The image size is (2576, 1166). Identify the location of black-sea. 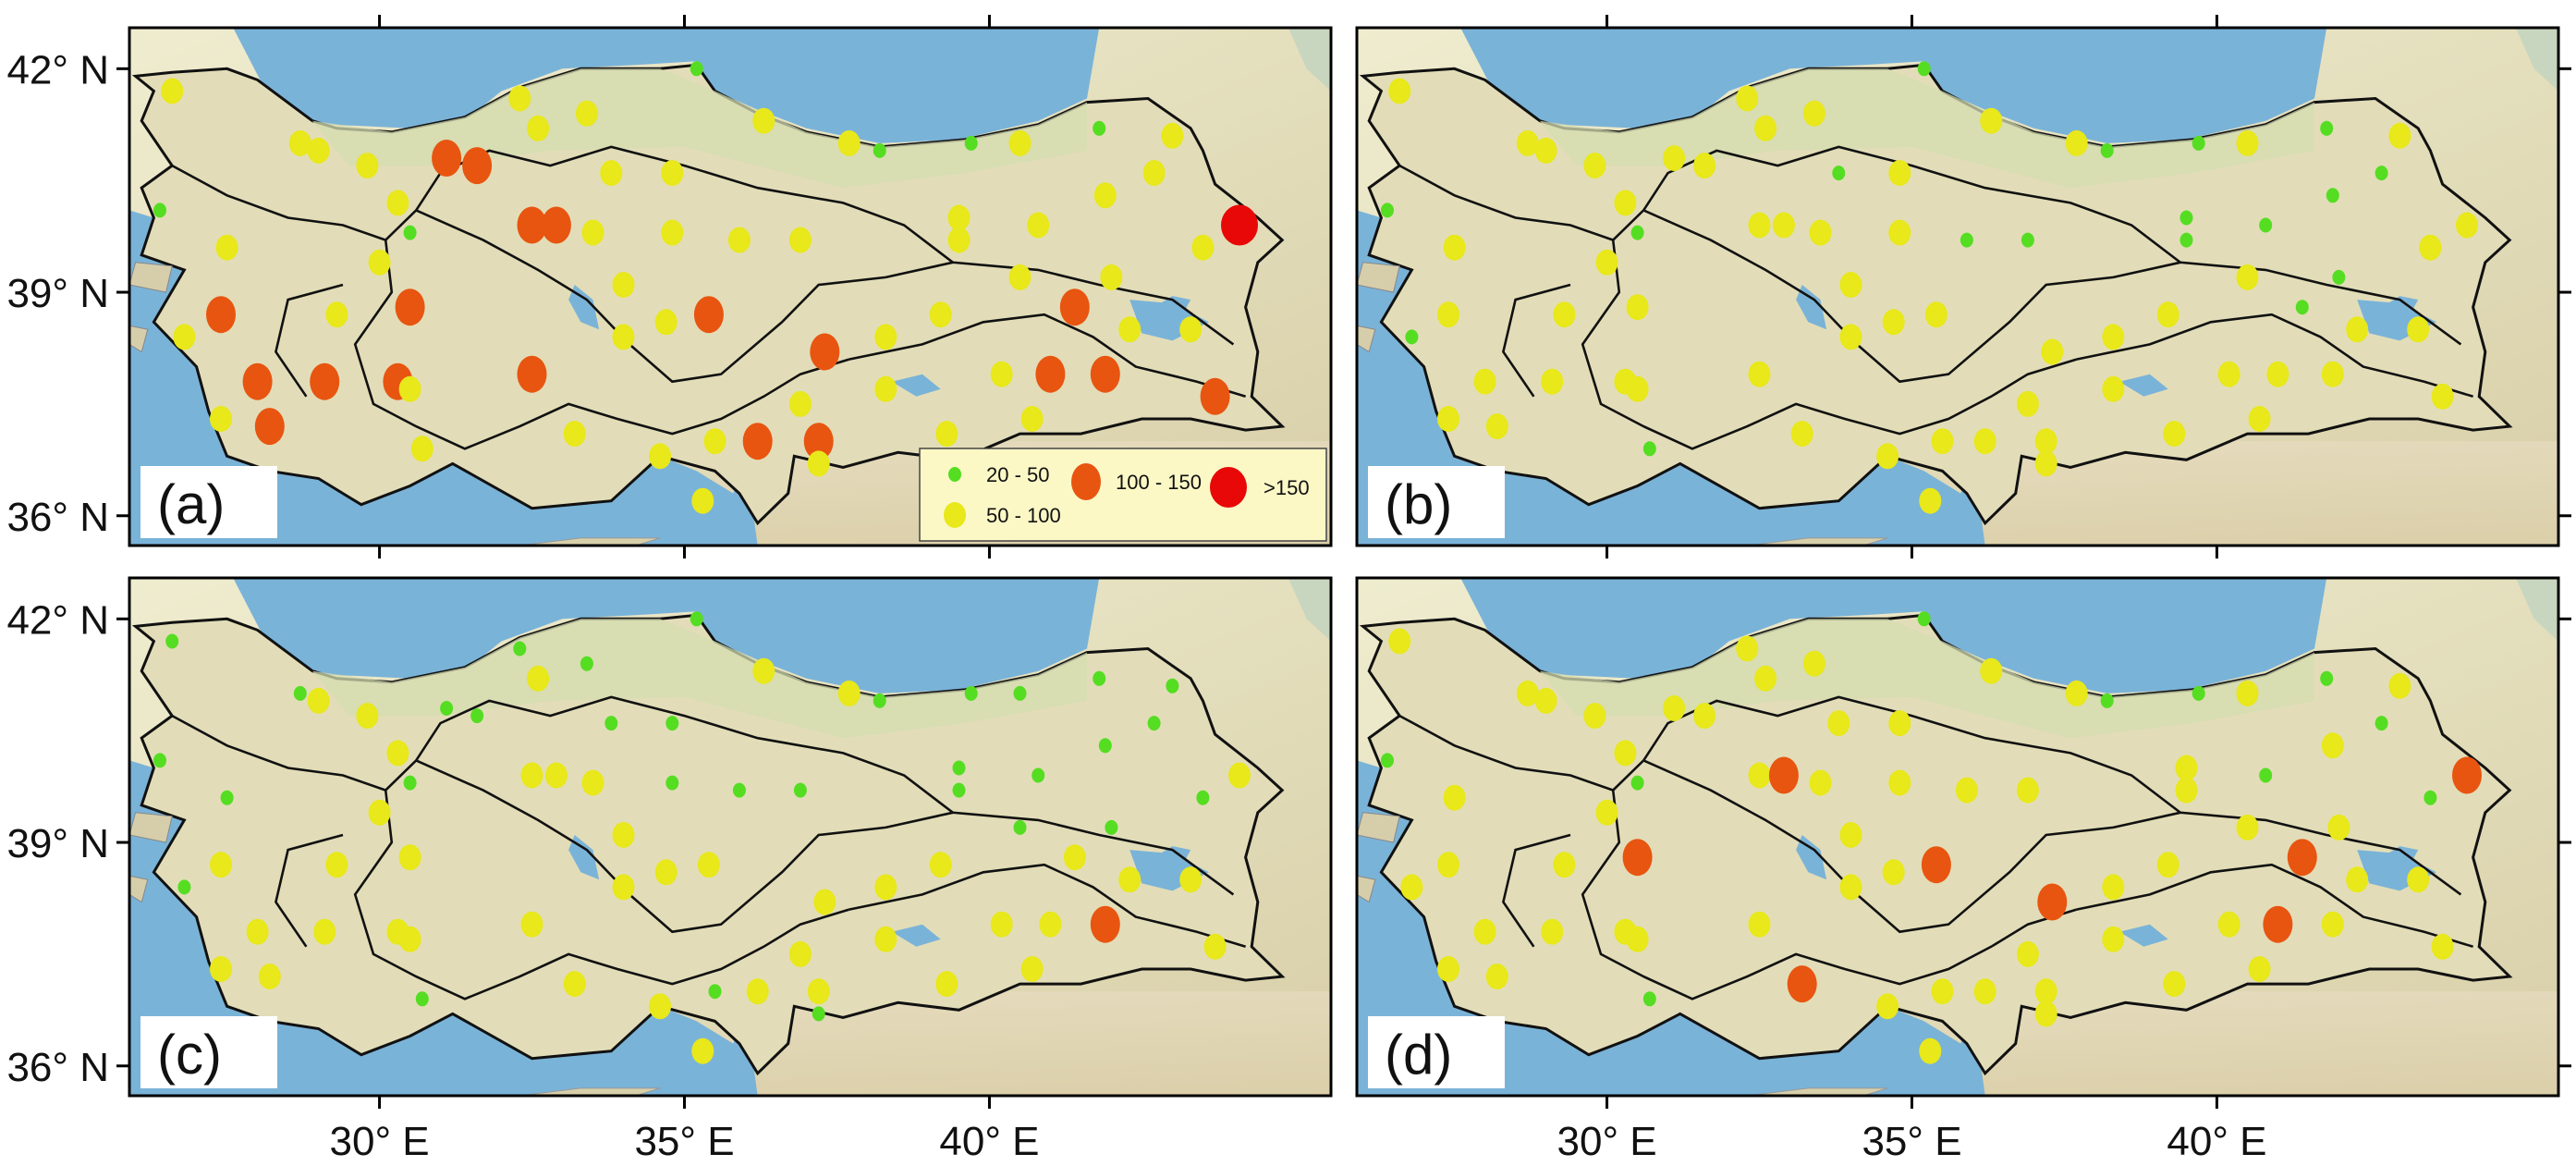
(666, 85).